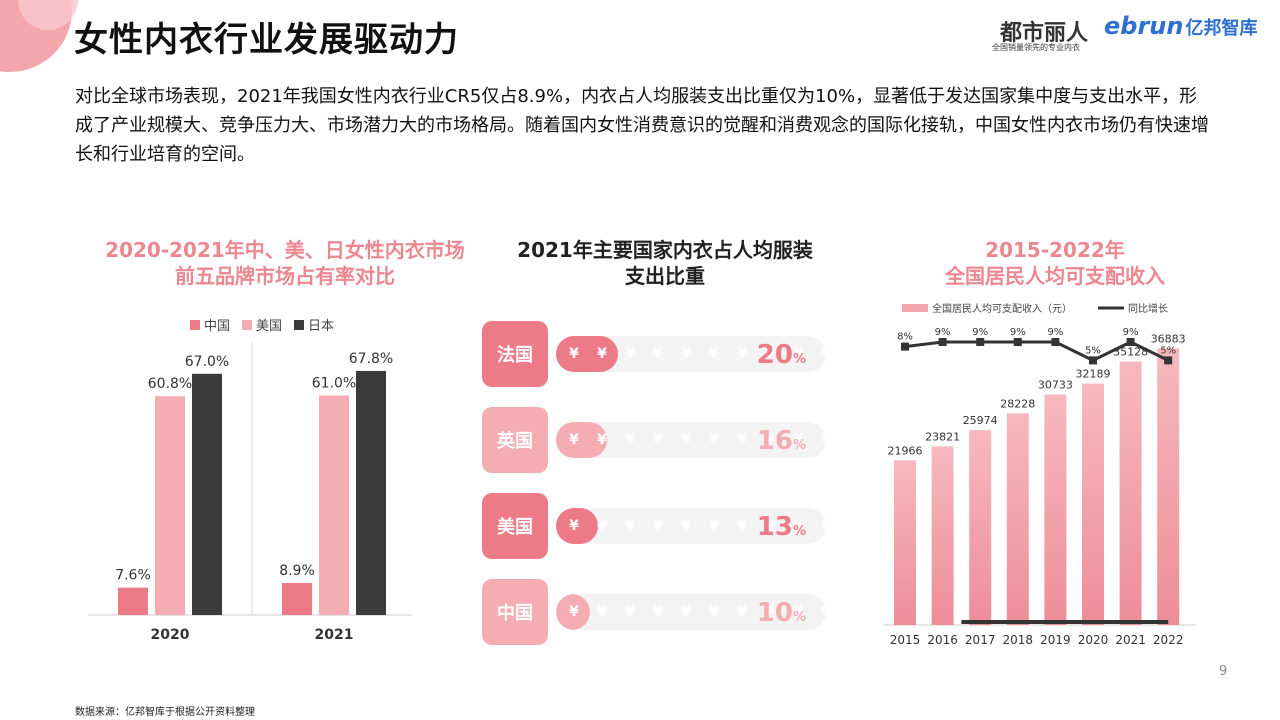 The width and height of the screenshot is (1280, 720). I want to click on chart3-title-line1: 2015-2022年, so click(1055, 250).